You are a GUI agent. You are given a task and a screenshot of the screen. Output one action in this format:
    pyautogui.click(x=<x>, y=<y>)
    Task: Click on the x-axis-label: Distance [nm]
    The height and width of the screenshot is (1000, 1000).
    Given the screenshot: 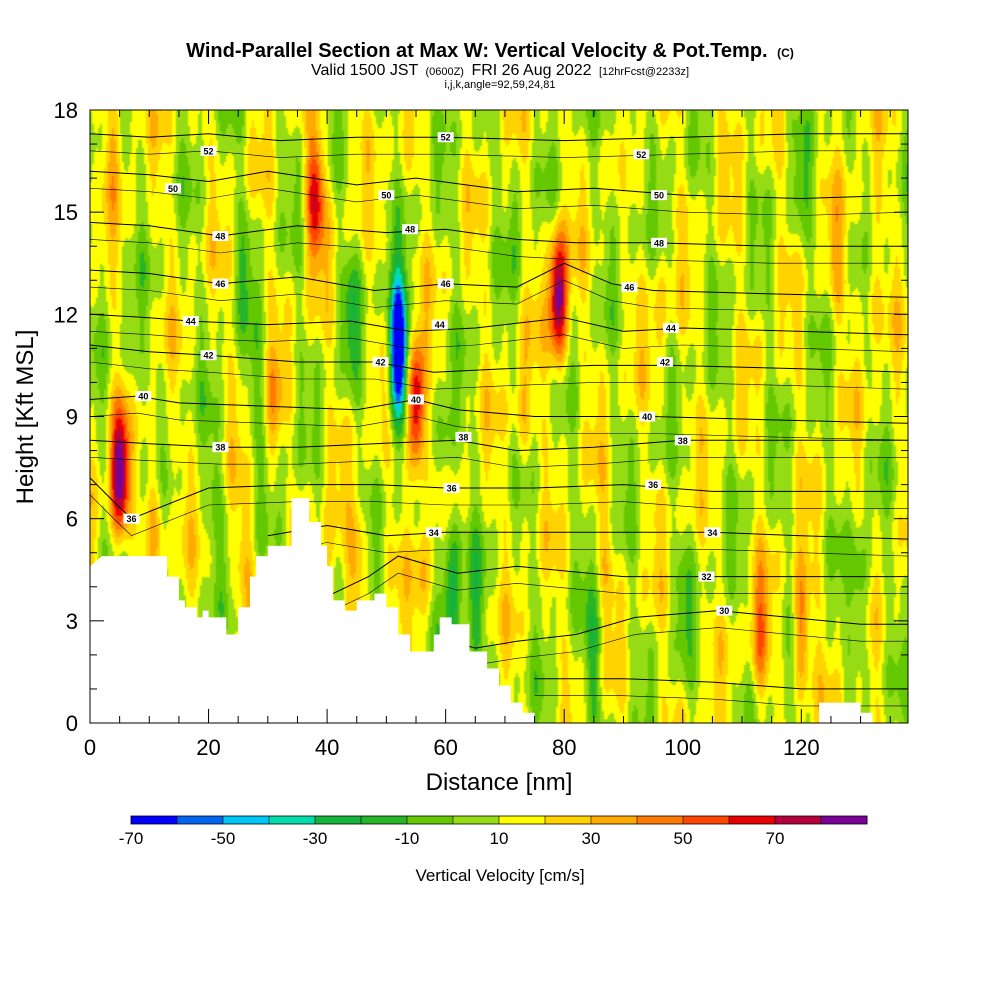 What is the action you would take?
    pyautogui.click(x=499, y=782)
    